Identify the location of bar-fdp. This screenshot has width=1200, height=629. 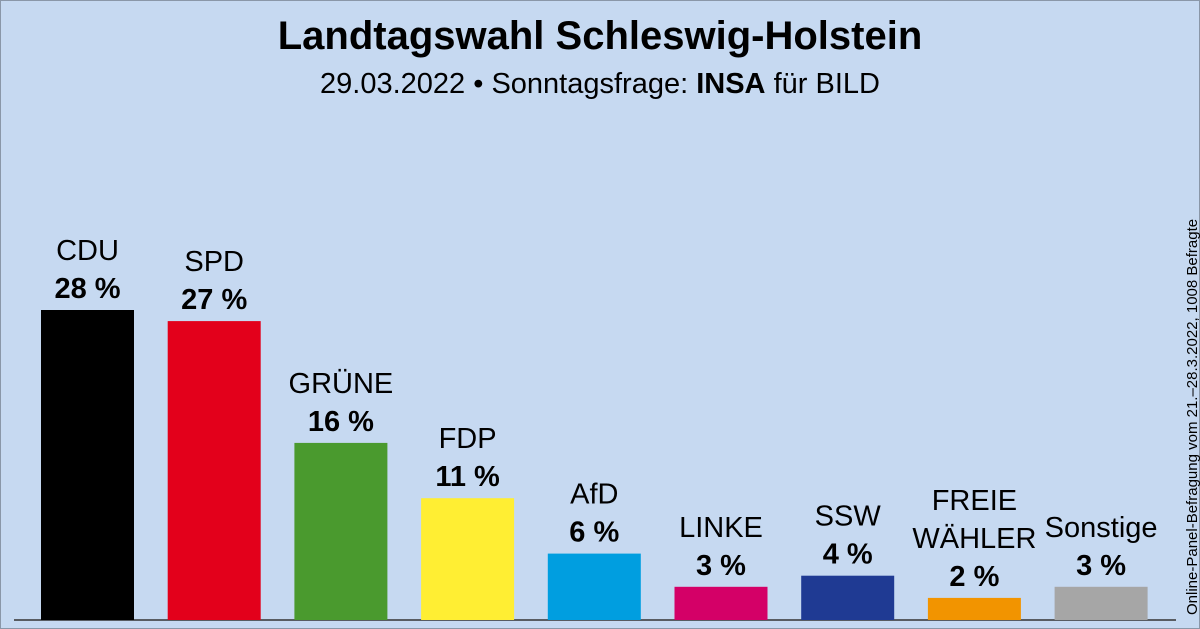
(468, 559).